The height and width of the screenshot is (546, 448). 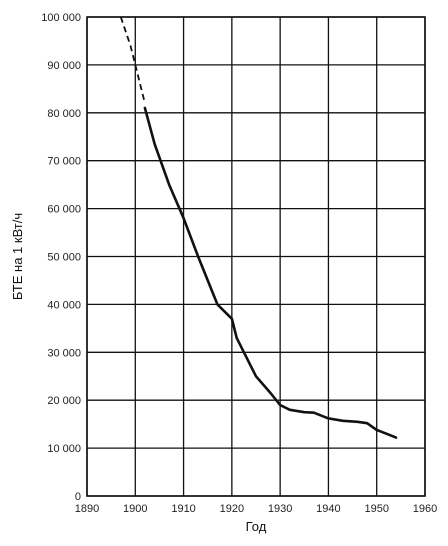 I want to click on y-tick-label: 20 000, so click(x=64, y=401).